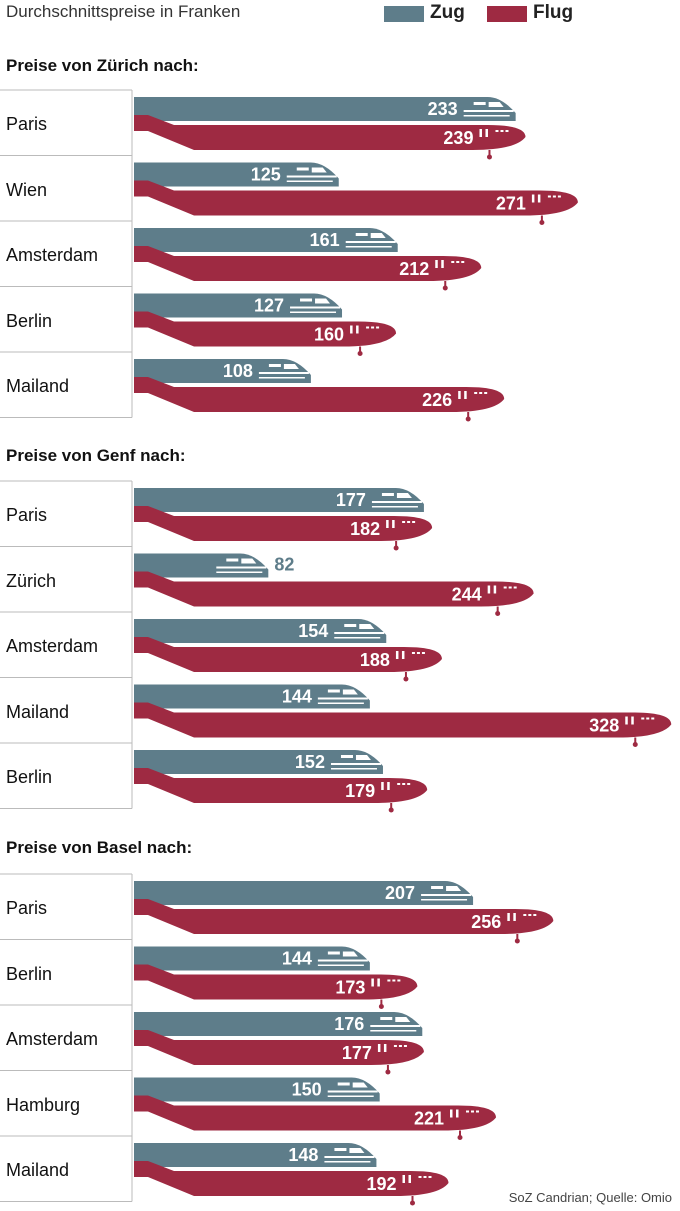  I want to click on train-value-label: 82, so click(284, 565).